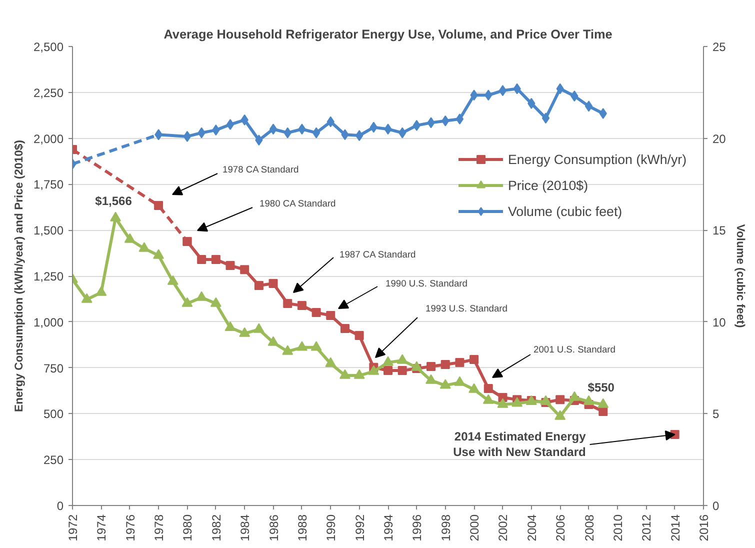 The image size is (755, 548). Describe the element at coordinates (302, 528) in the screenshot. I see `x-tick-label: 1988` at that location.